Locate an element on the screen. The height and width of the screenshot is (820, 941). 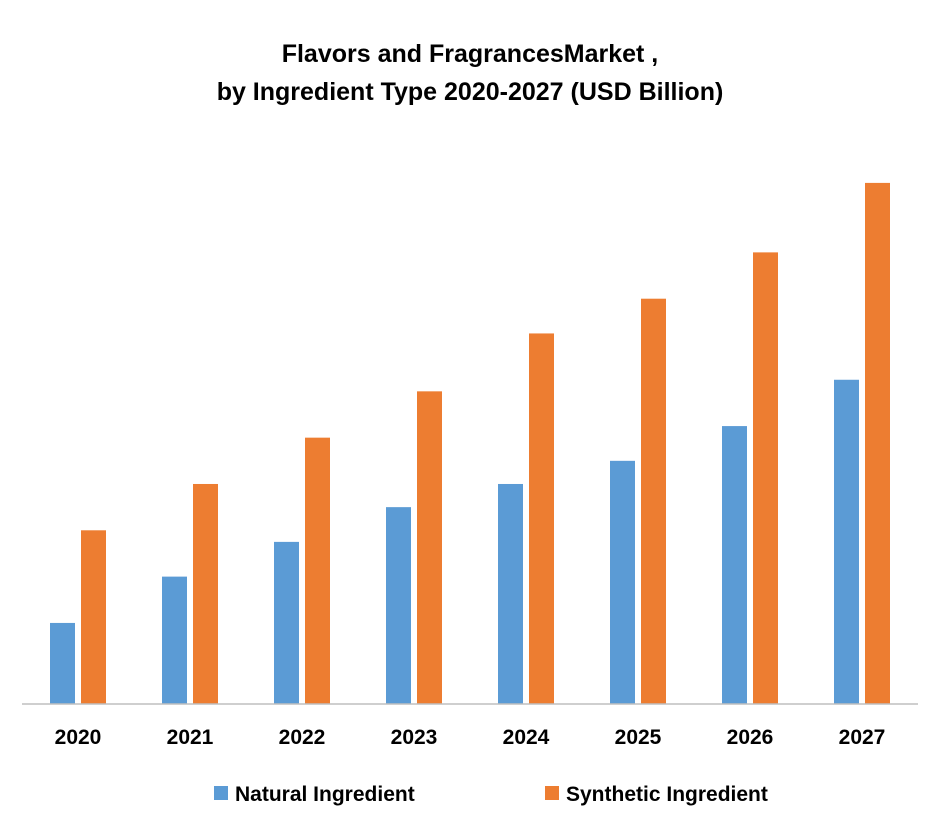
bar-natural-ingredient-2020 is located at coordinates (62, 663).